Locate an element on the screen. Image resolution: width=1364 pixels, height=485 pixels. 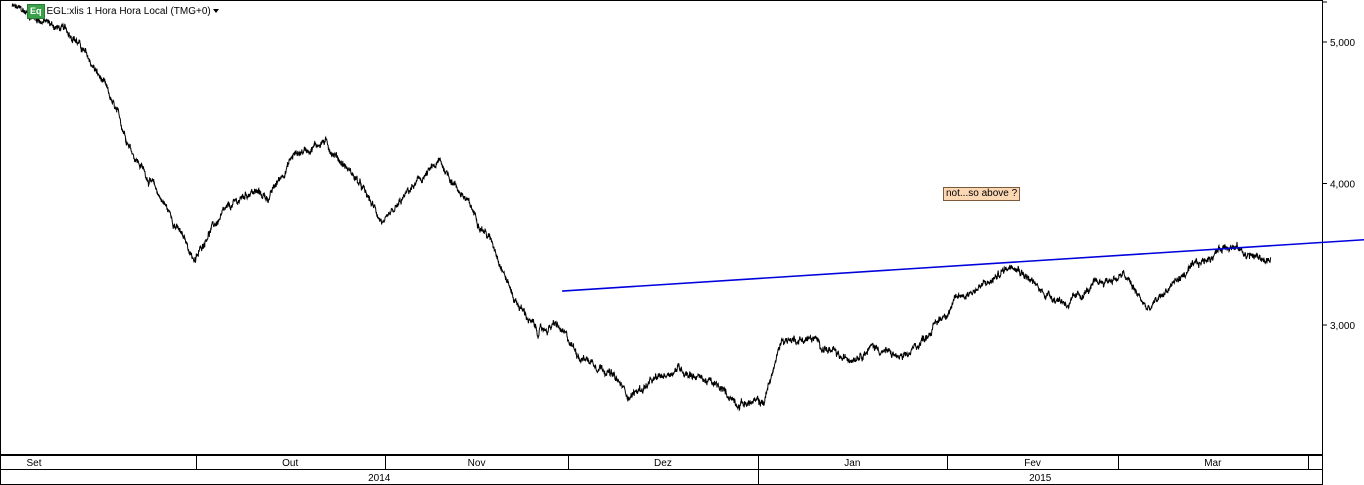
month-label: Dez is located at coordinates (663, 463).